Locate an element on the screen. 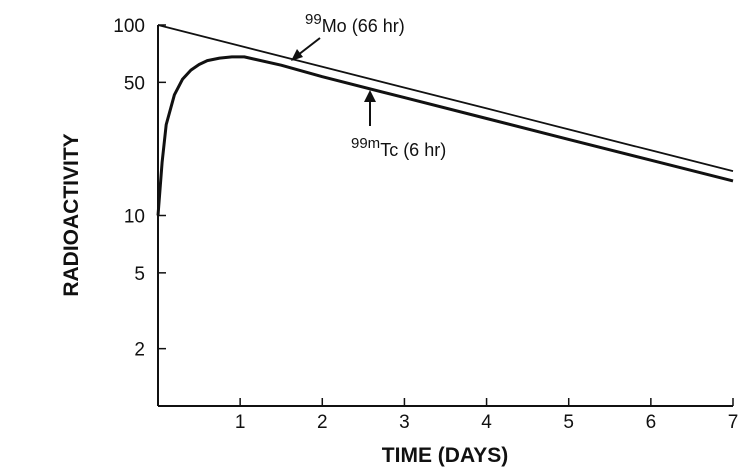  y-tick-label: 50 is located at coordinates (134, 83).